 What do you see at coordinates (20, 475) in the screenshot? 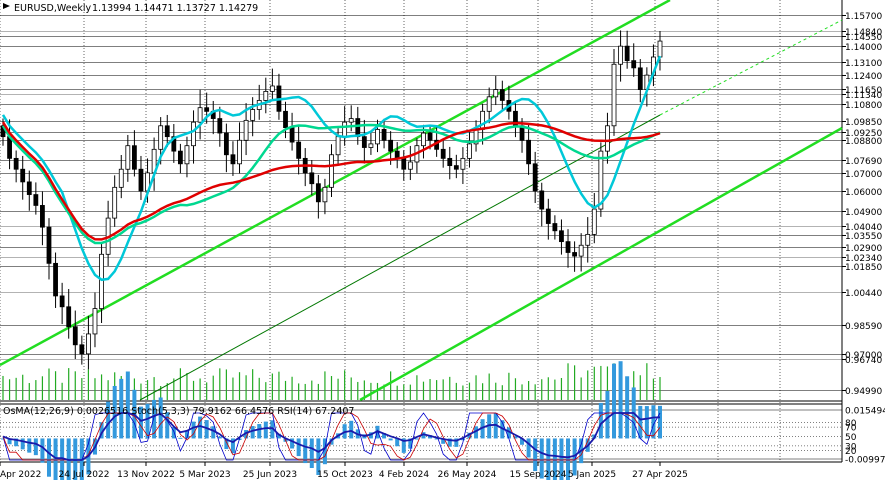
I see `time-axis-label: Apr 2022` at bounding box center [20, 475].